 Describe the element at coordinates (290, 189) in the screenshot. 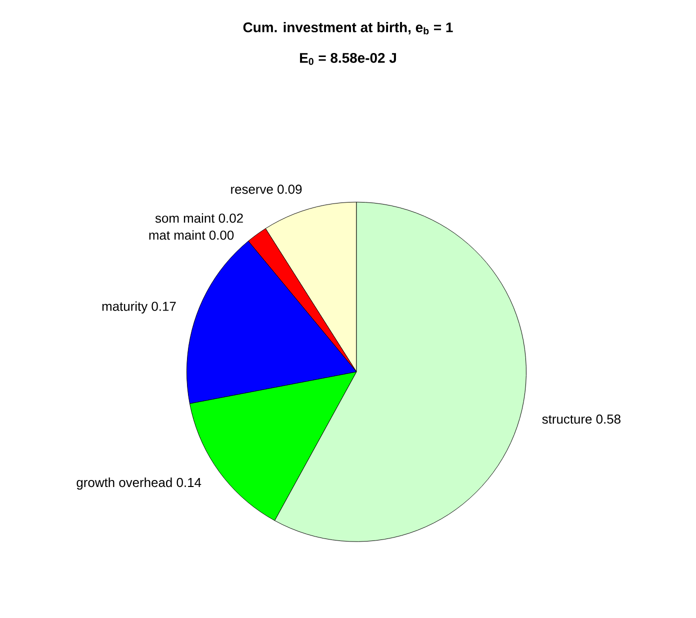

I see `data-label: 0.09` at that location.